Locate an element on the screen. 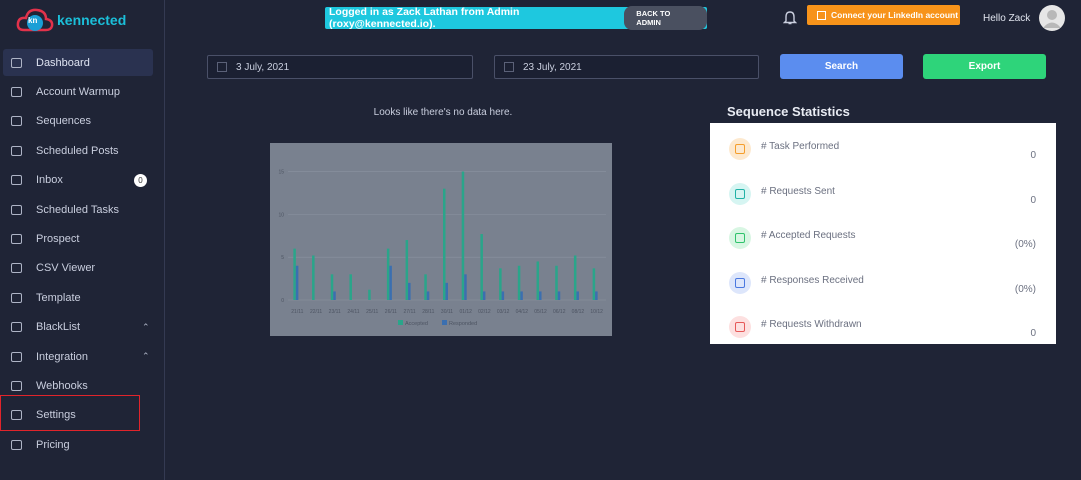  nav-item: Settings is located at coordinates (78, 415).